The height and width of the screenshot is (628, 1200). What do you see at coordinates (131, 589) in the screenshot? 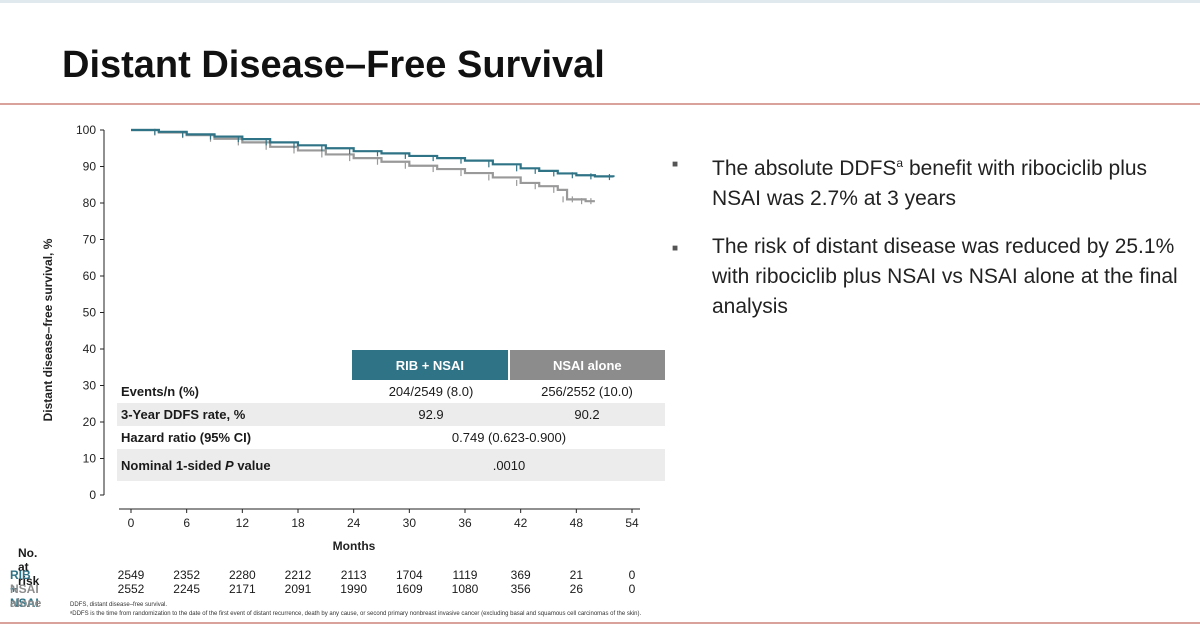
I see `risk-value: 2552` at bounding box center [131, 589].